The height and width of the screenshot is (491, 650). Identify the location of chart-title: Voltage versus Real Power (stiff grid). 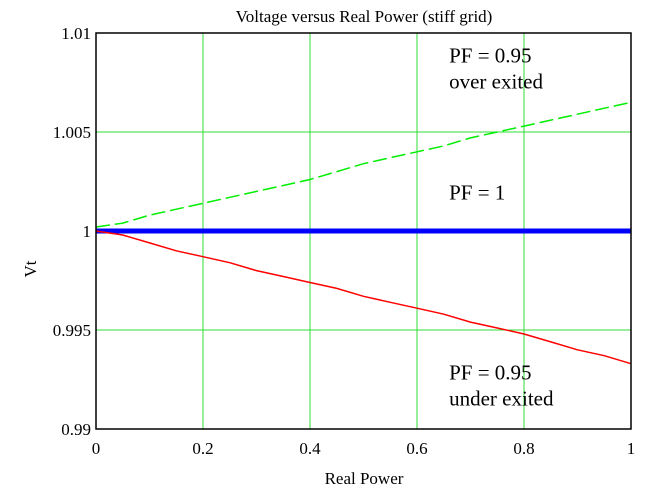
(364, 16).